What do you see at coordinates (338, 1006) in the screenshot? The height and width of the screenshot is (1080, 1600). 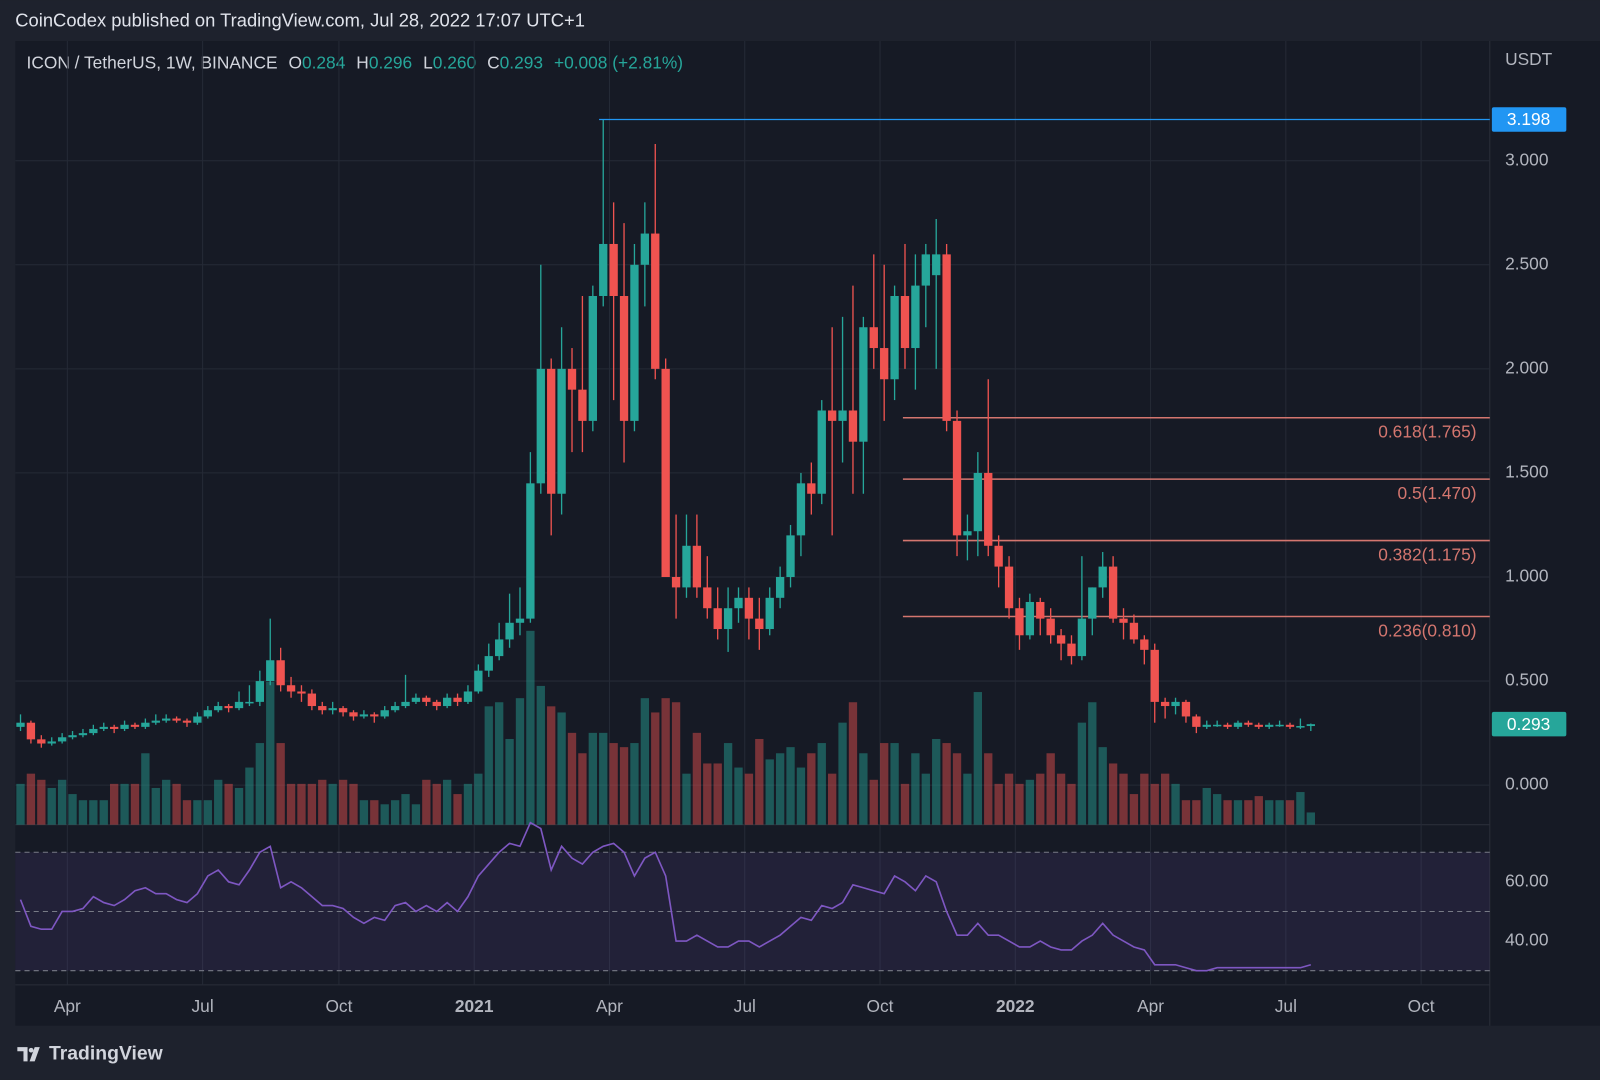 I see `x-tick-label: Oct` at bounding box center [338, 1006].